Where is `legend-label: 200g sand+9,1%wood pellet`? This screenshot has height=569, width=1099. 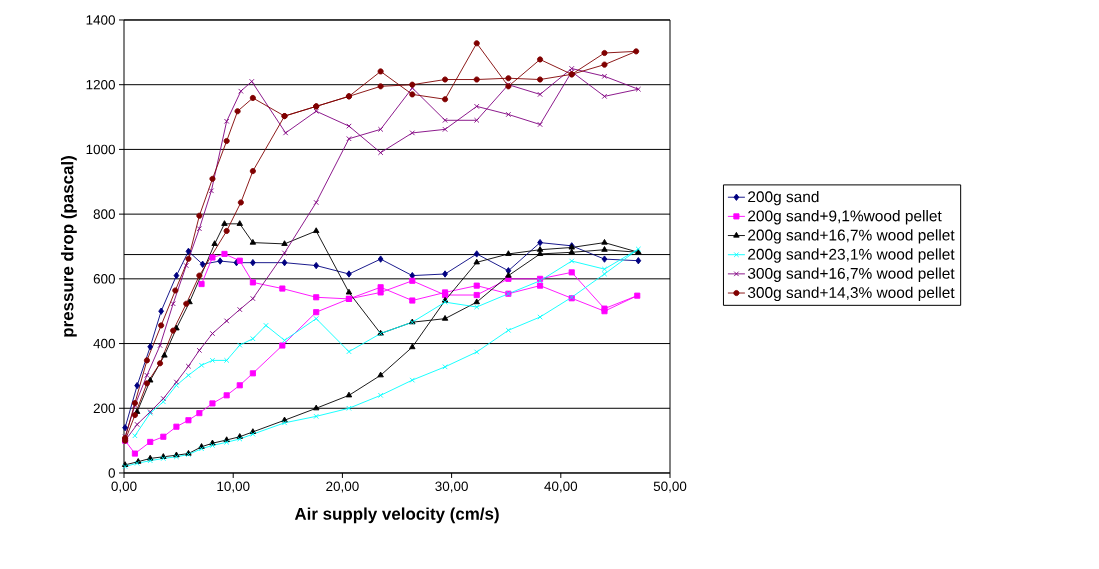
legend-label: 200g sand+9,1%wood pellet is located at coordinates (845, 217).